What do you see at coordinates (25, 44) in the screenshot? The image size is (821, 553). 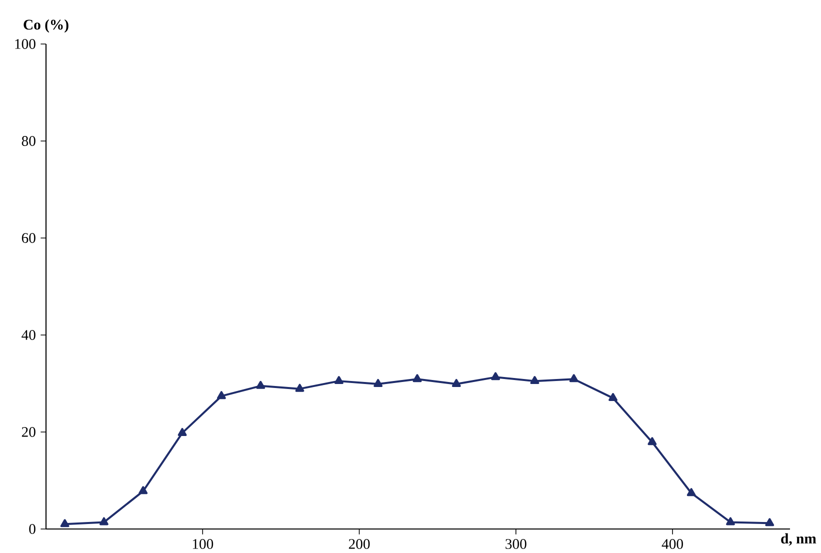 I see `y-tick-label: 100` at bounding box center [25, 44].